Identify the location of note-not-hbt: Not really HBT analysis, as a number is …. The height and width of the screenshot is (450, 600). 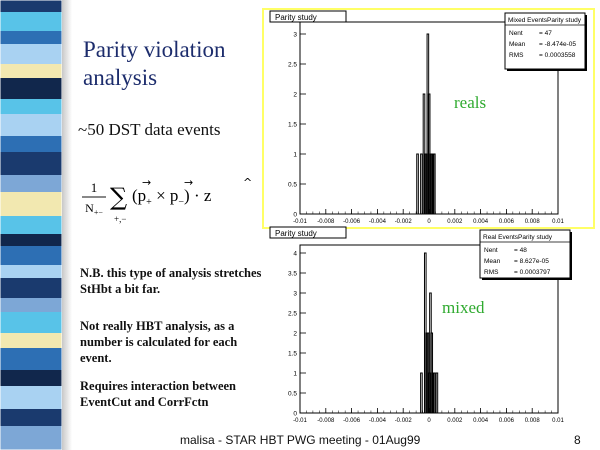
(159, 342).